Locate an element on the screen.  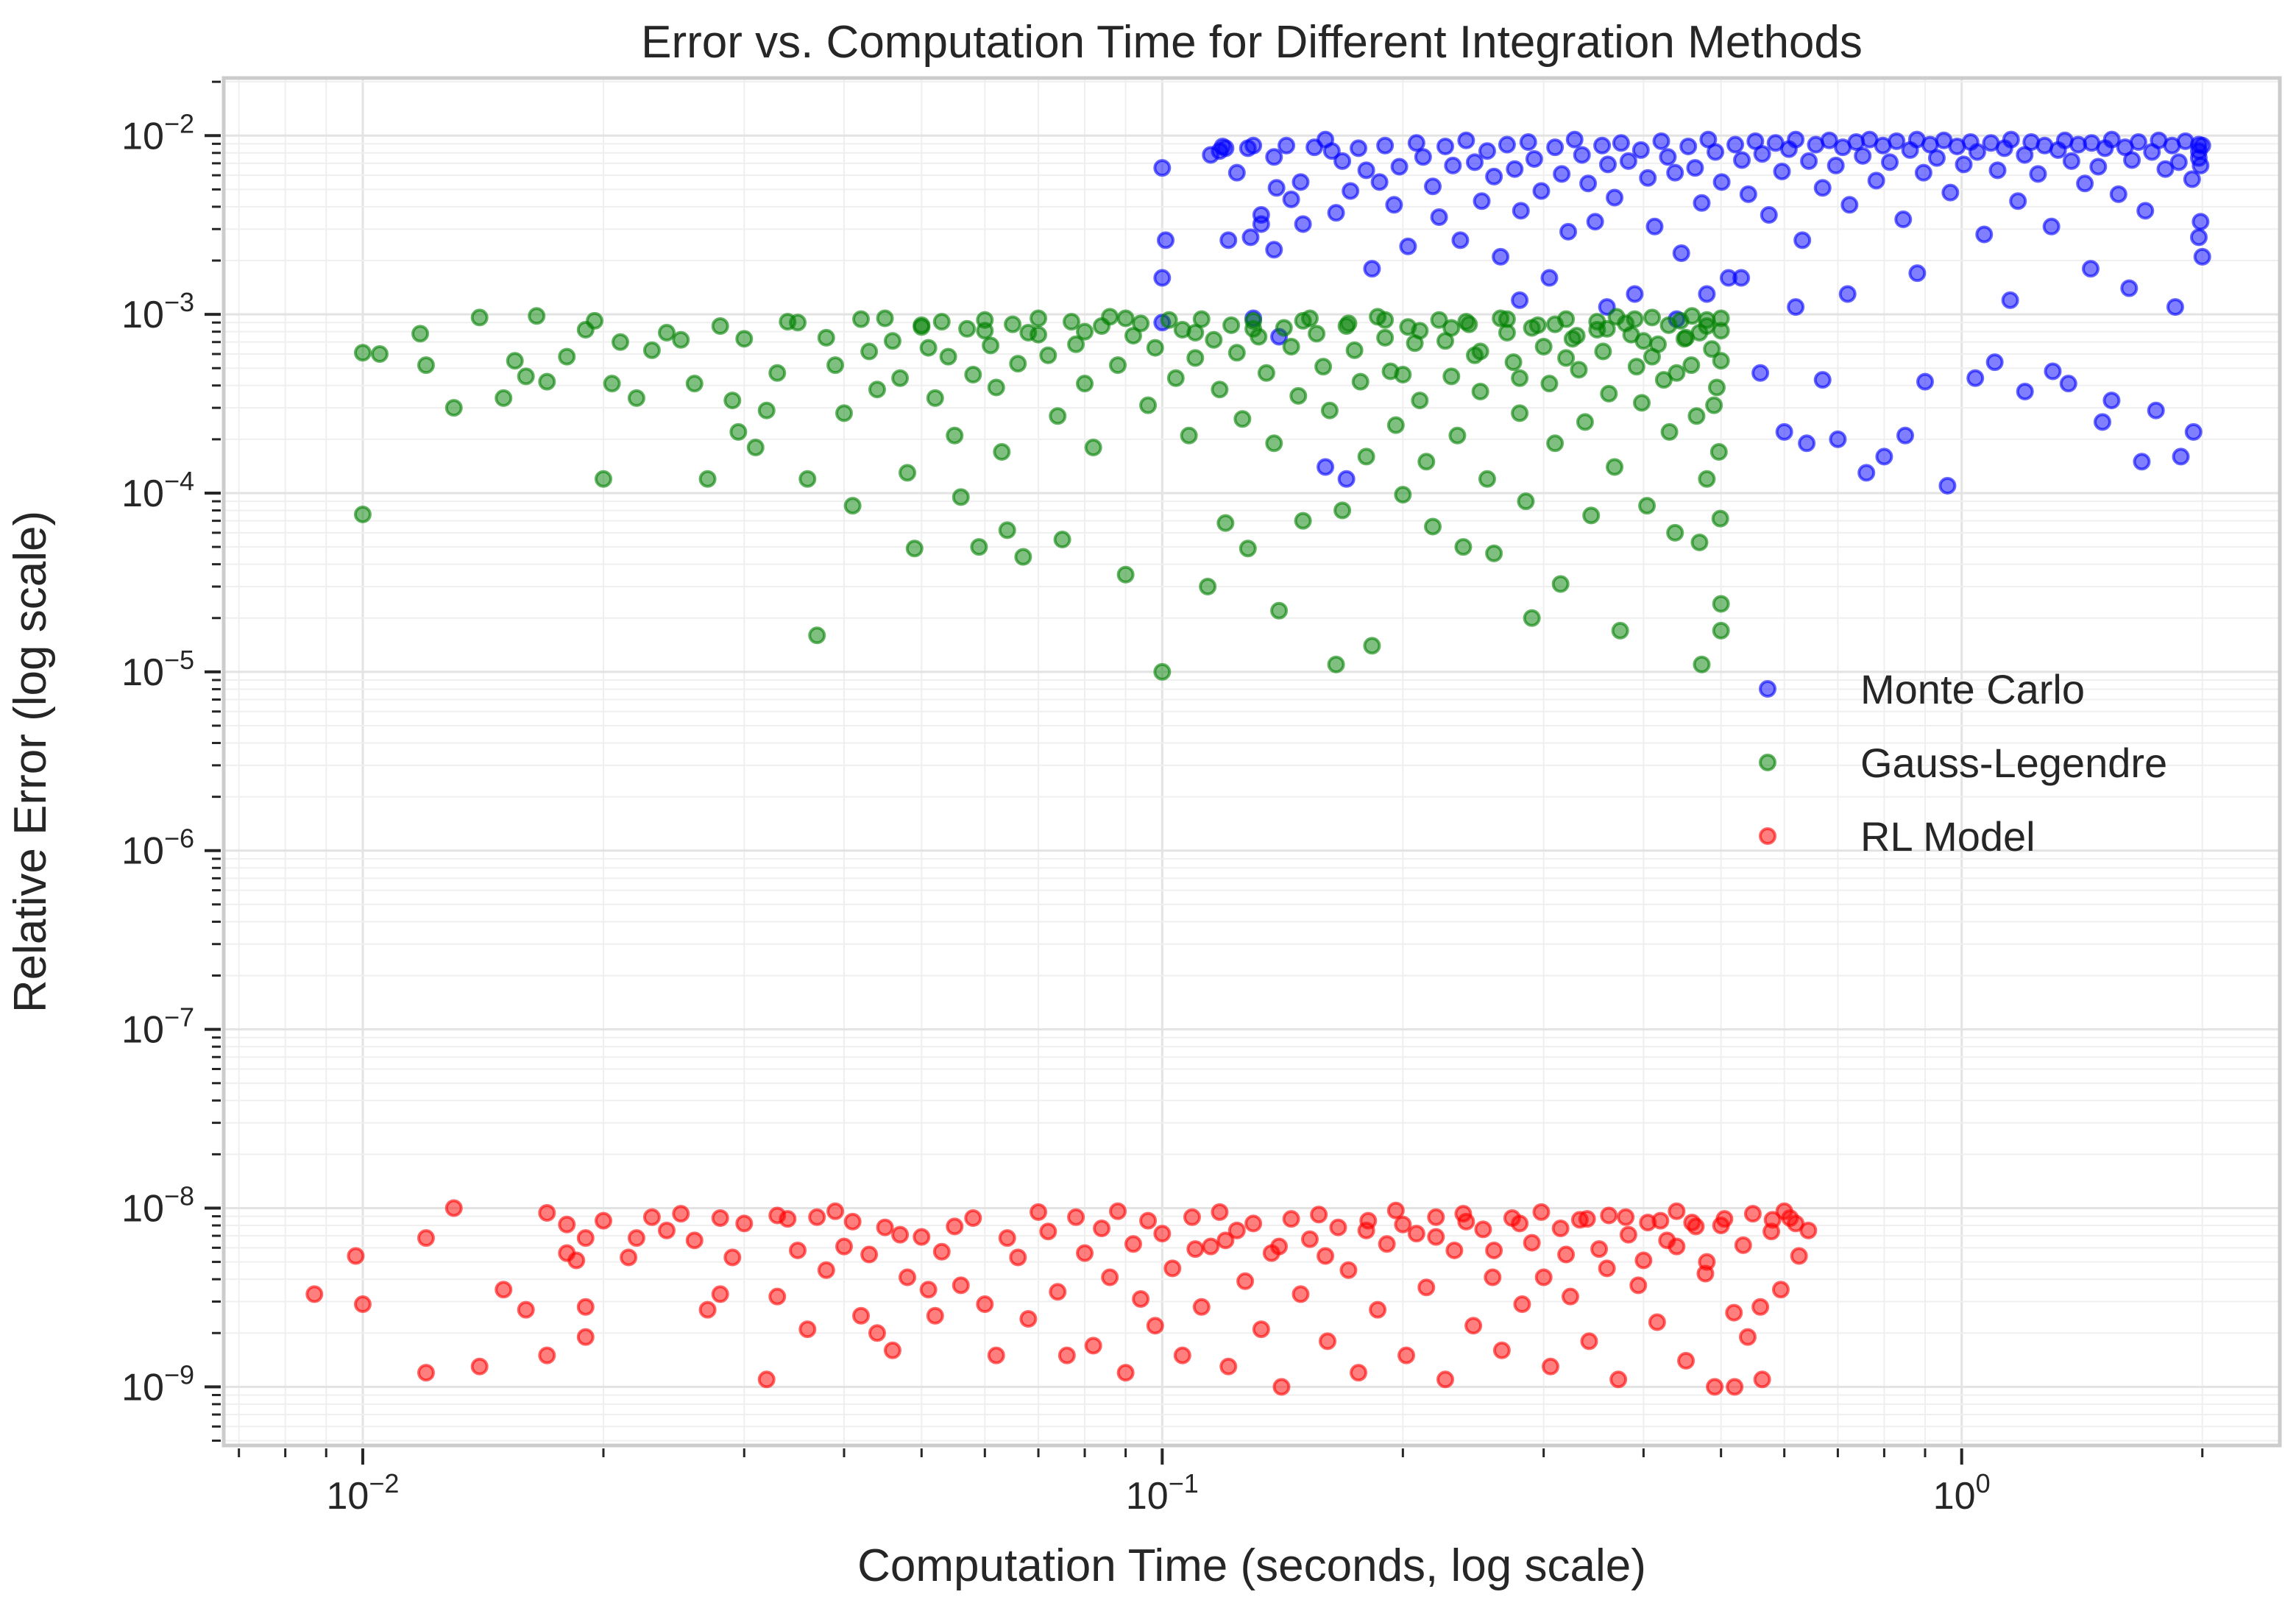
y-tick-label: 10−3 is located at coordinates (157, 311).